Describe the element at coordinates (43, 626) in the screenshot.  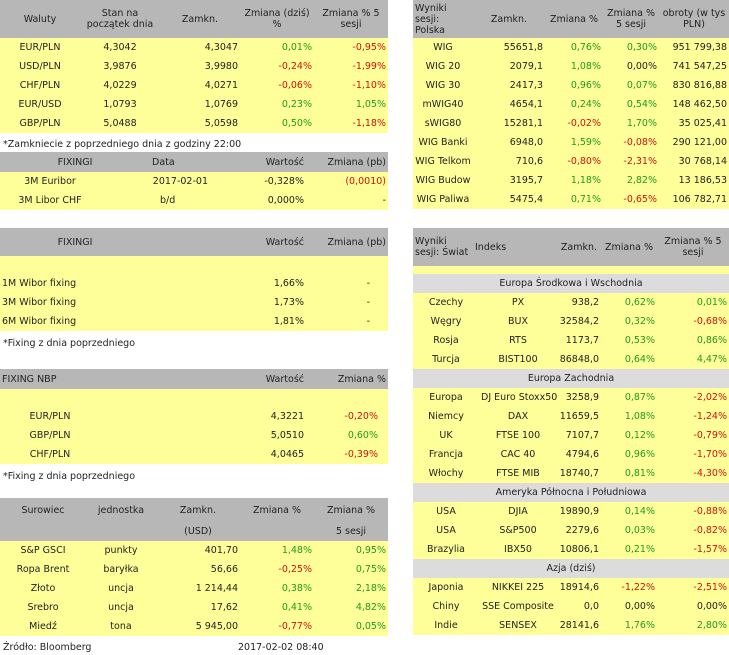
I see `commodities-cell: Miedź` at that location.